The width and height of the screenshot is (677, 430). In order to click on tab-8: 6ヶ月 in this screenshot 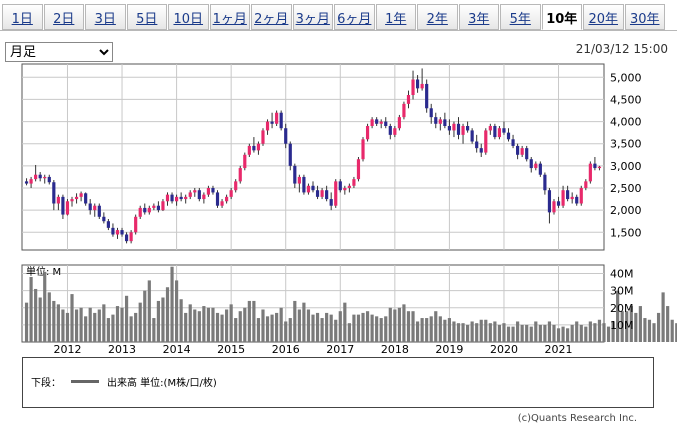, I will do `click(354, 17)`.